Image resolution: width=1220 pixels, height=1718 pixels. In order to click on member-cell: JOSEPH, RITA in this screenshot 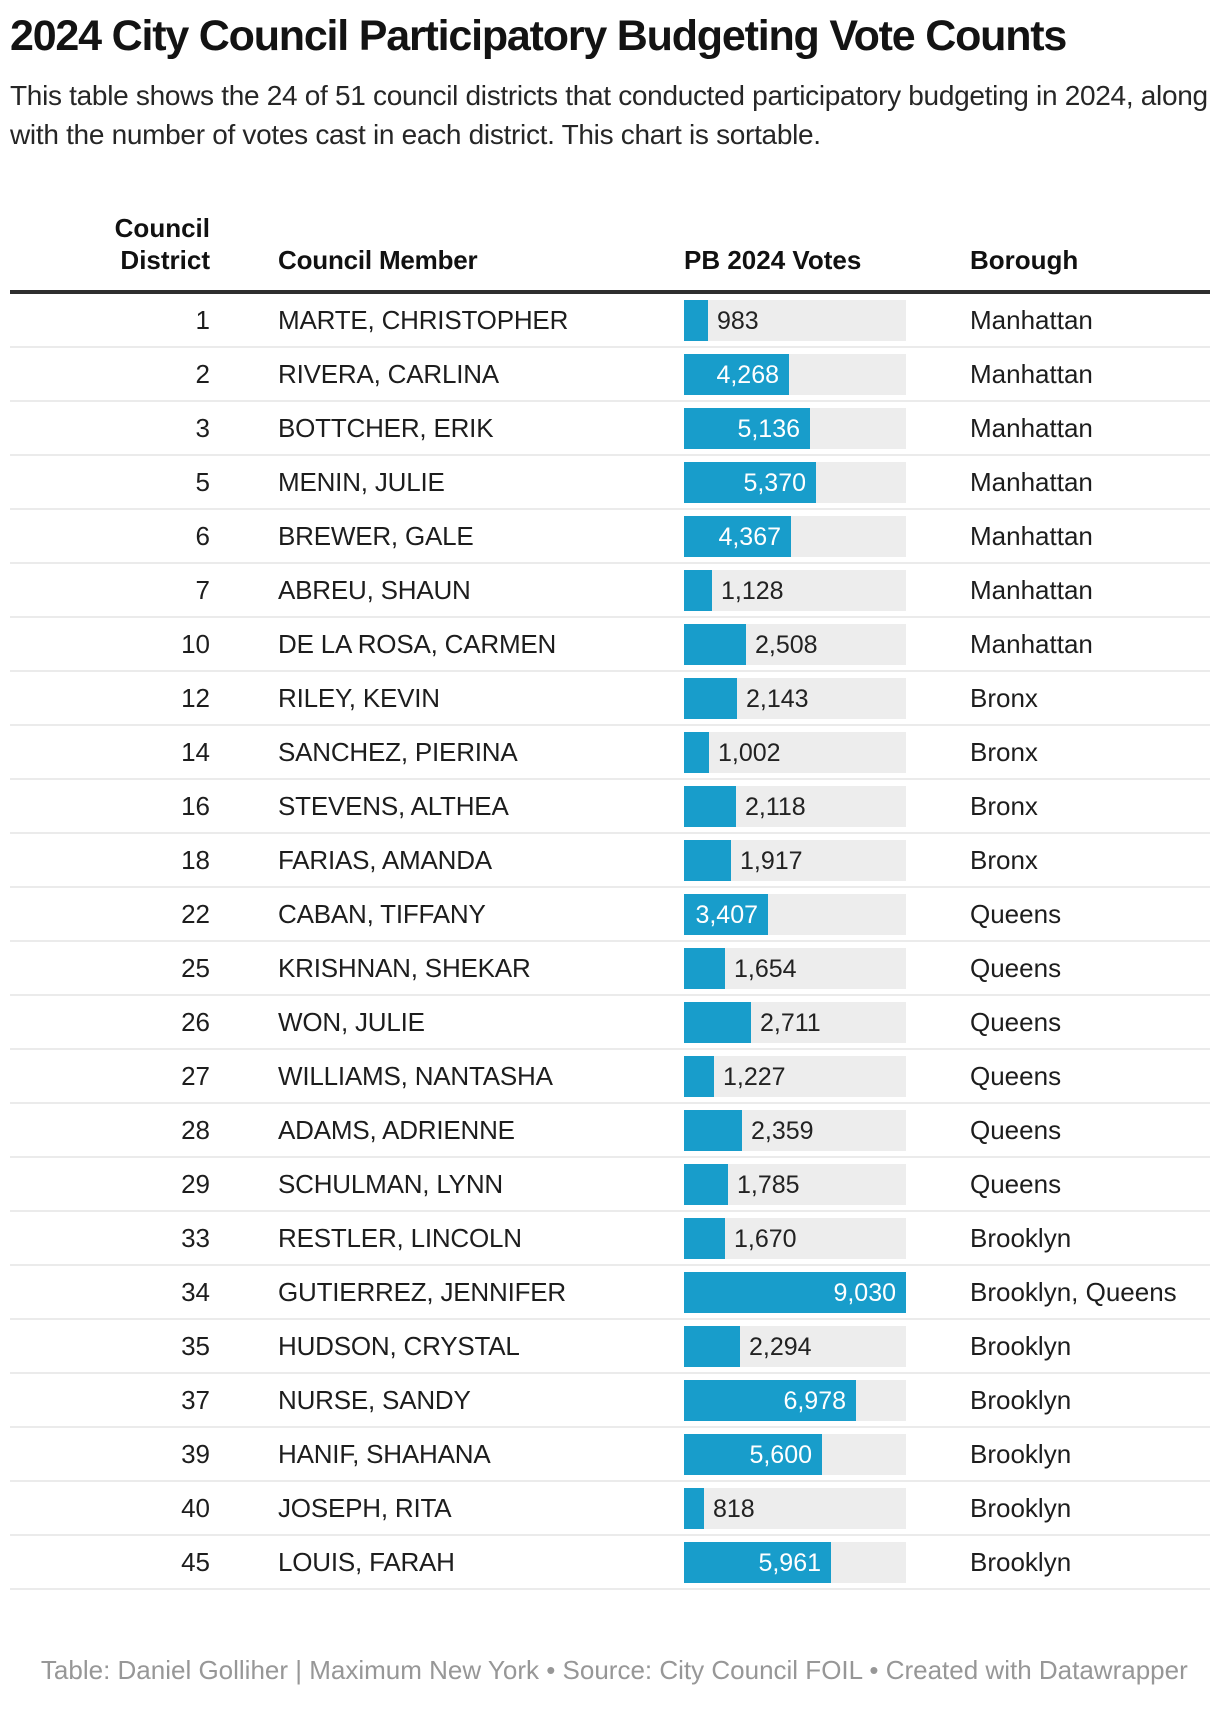, I will do `click(365, 1507)`.